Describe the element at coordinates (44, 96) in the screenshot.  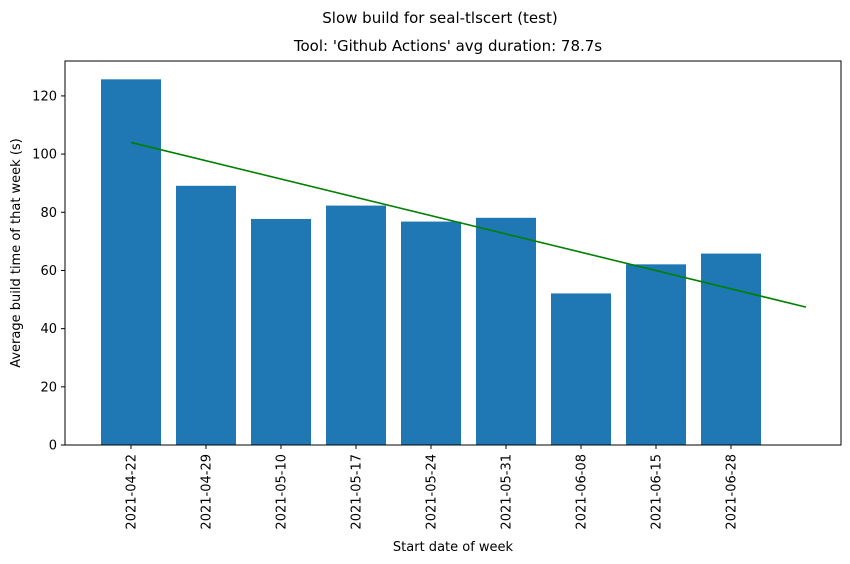
I see `y-tick-label: 120` at that location.